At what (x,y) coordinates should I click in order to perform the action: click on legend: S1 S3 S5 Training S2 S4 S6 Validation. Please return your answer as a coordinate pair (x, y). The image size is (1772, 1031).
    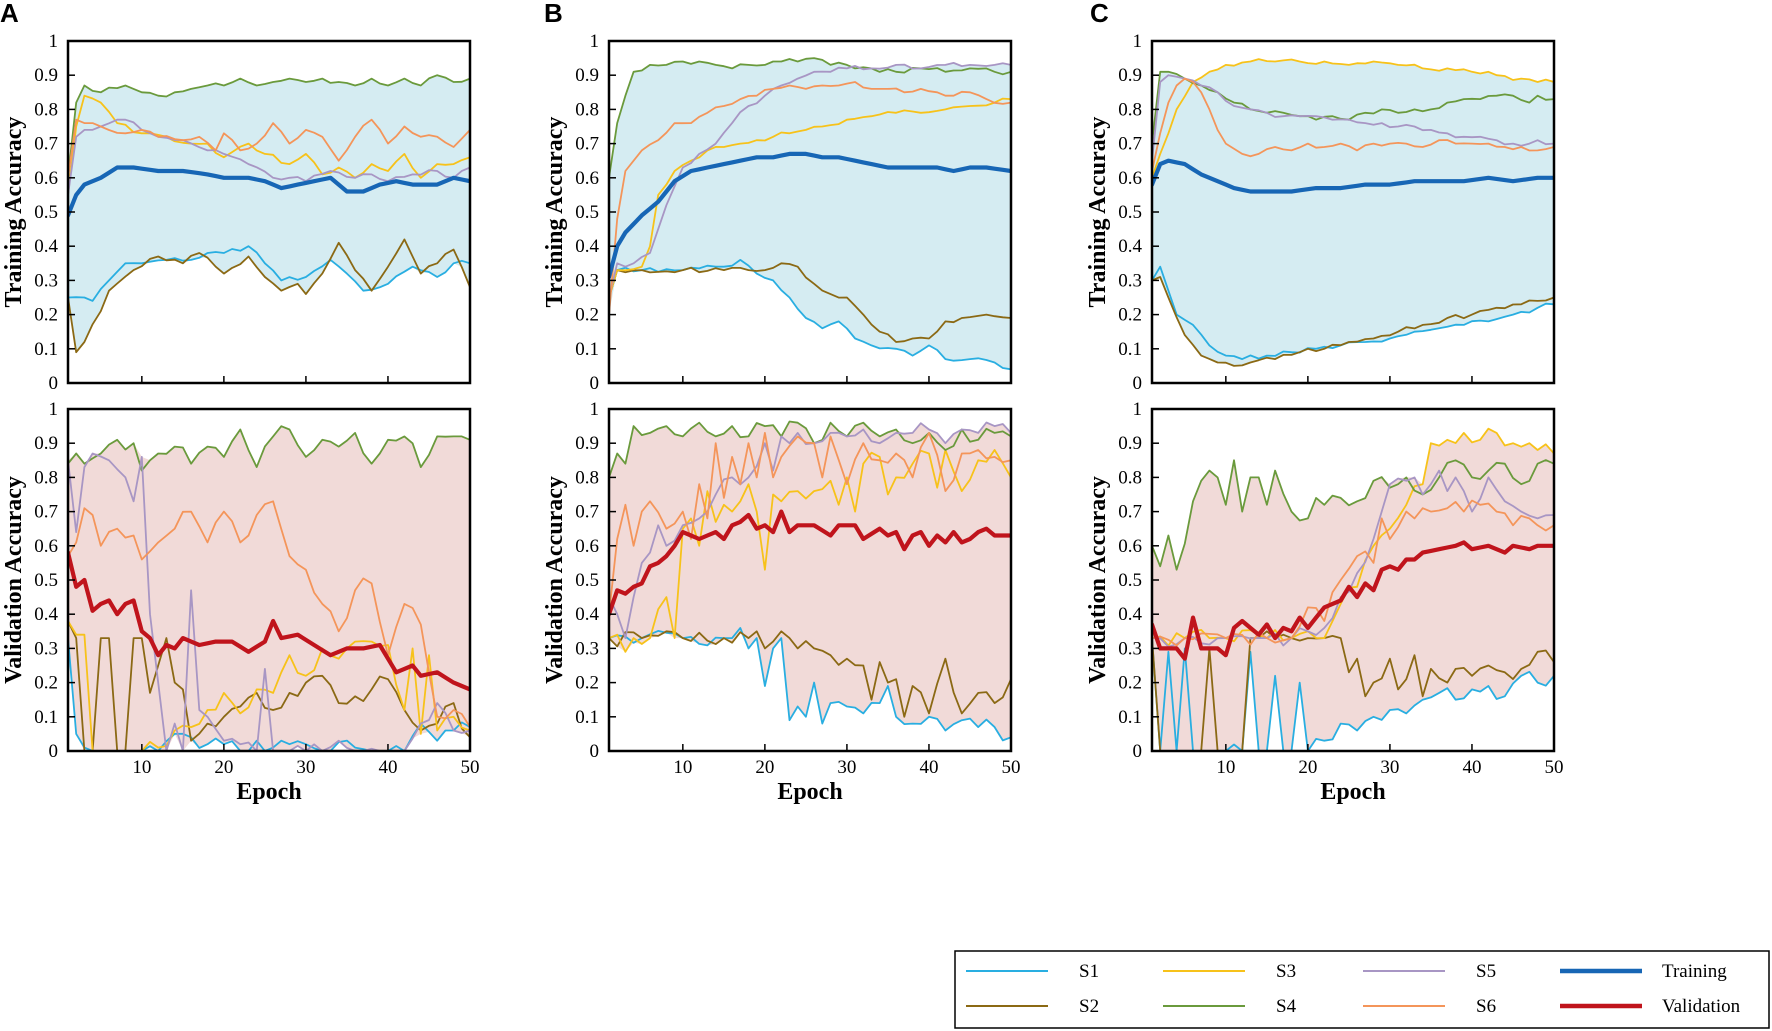
    Looking at the image, I should click on (1362, 989).